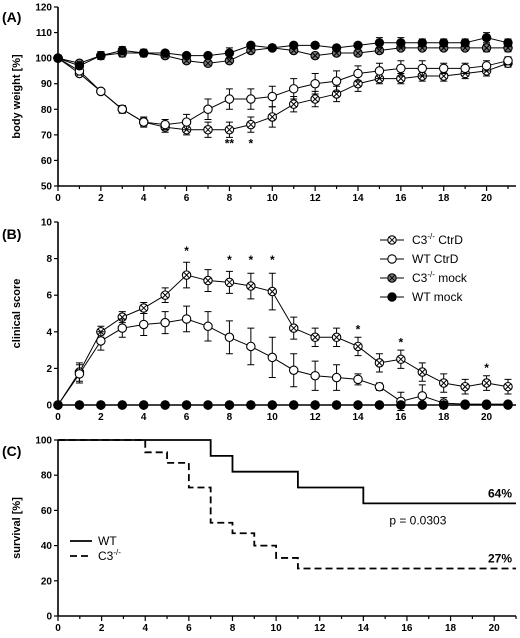 This screenshot has width=520, height=638. What do you see at coordinates (107, 541) in the screenshot?
I see `legend-label: WT` at bounding box center [107, 541].